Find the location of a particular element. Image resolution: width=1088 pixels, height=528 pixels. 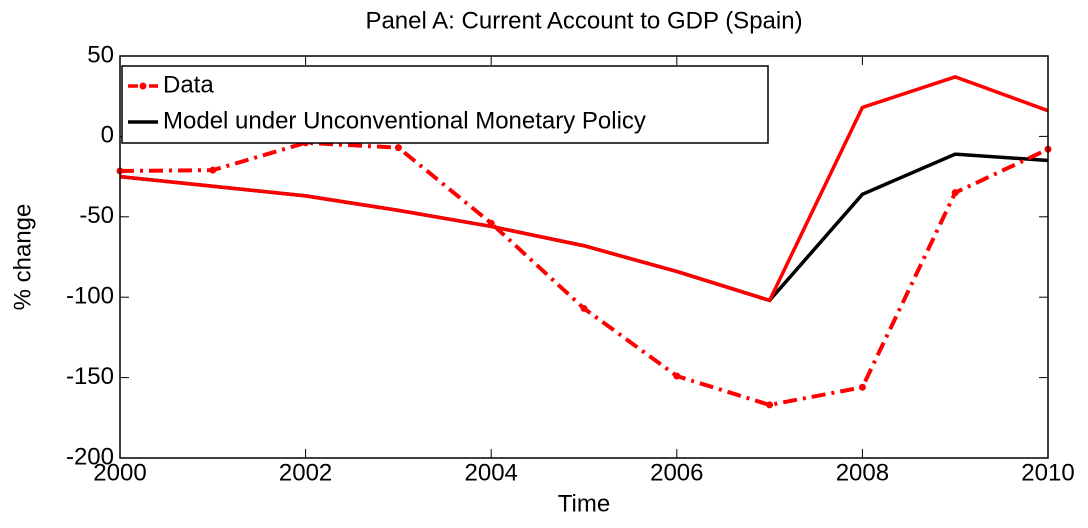

y-tick-label: 50 is located at coordinates (100, 54).